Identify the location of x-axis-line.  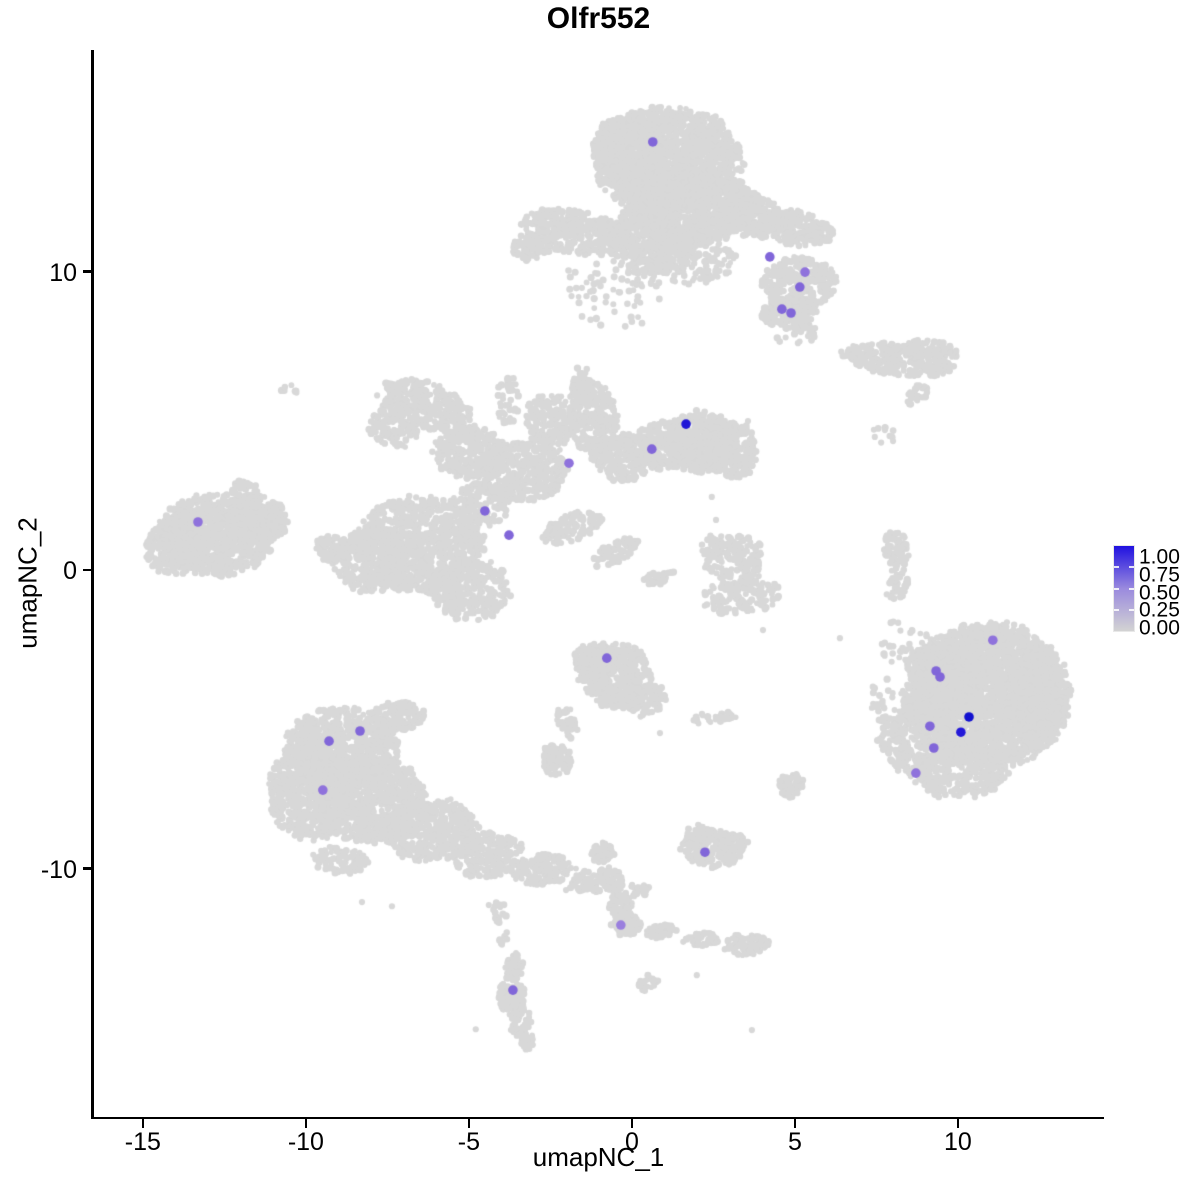
(597, 1117).